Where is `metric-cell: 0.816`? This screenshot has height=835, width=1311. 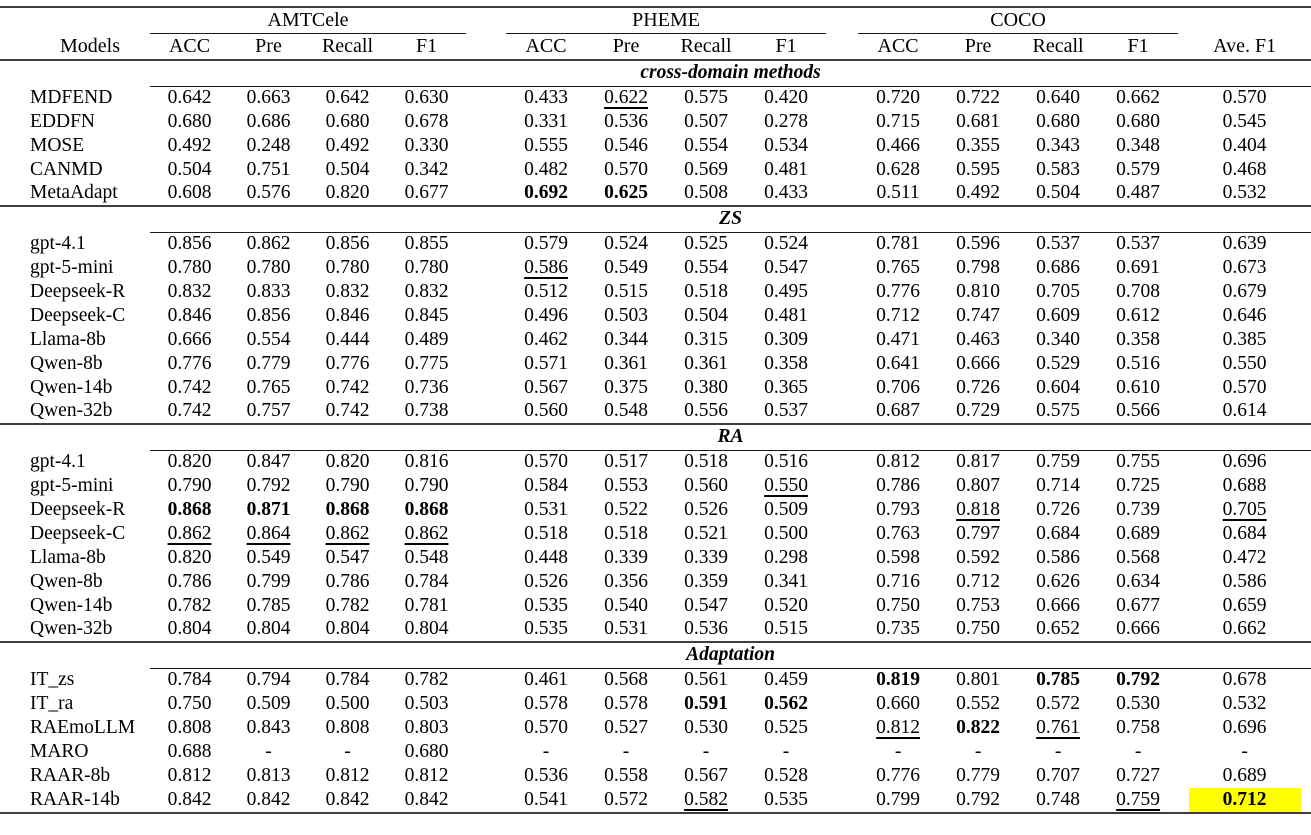 metric-cell: 0.816 is located at coordinates (426, 462).